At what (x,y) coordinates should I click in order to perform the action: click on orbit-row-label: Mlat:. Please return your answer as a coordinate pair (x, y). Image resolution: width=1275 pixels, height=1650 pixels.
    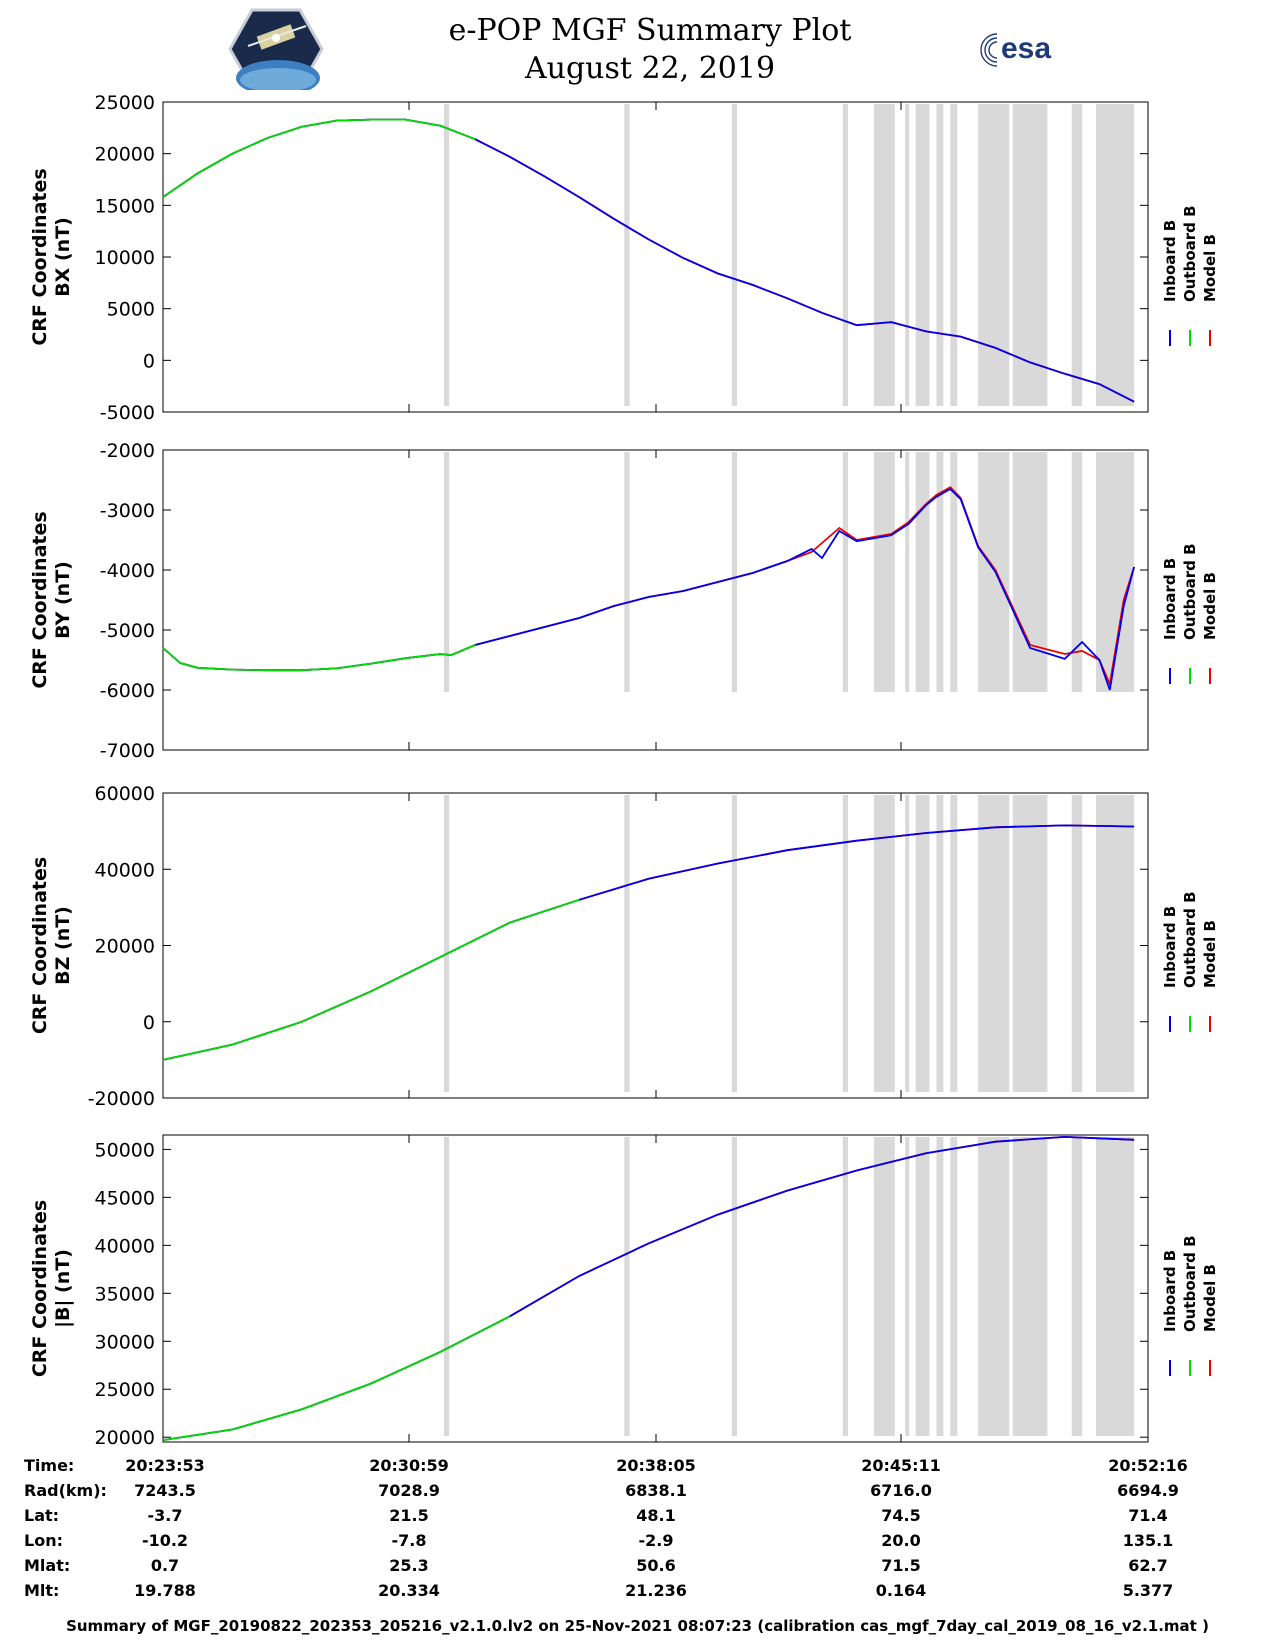
    Looking at the image, I should click on (47, 1565).